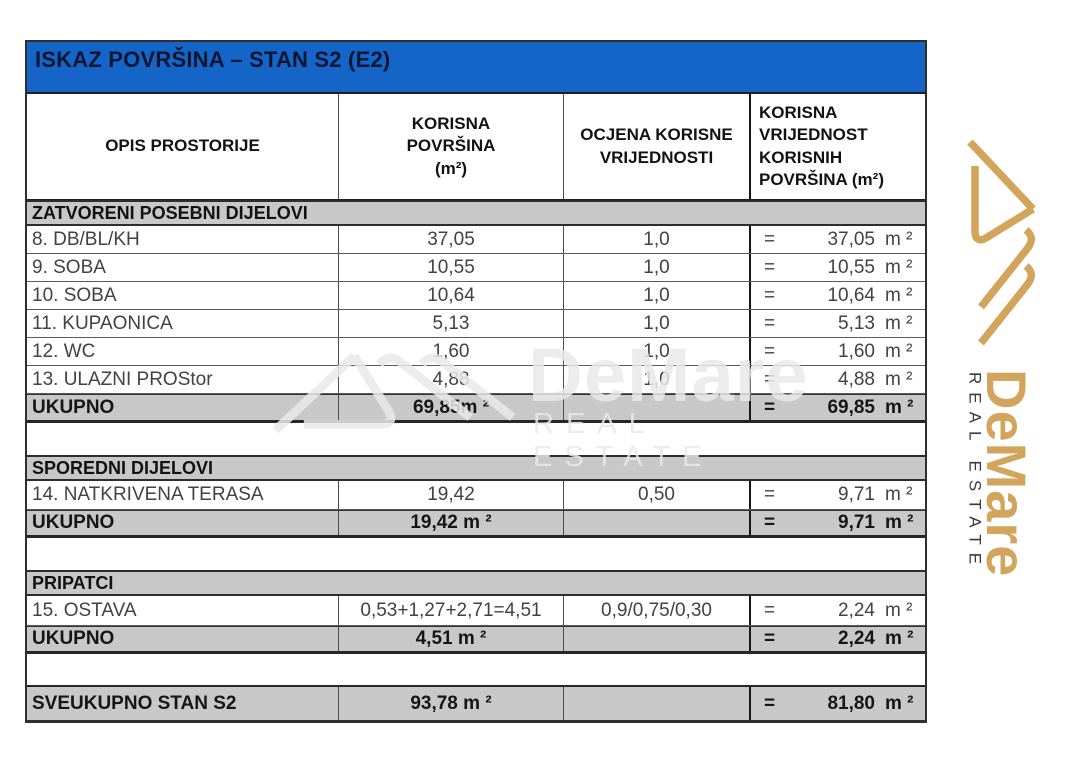 This screenshot has height=766, width=1082. What do you see at coordinates (451, 295) in the screenshot?
I see `area-value: 10,64` at bounding box center [451, 295].